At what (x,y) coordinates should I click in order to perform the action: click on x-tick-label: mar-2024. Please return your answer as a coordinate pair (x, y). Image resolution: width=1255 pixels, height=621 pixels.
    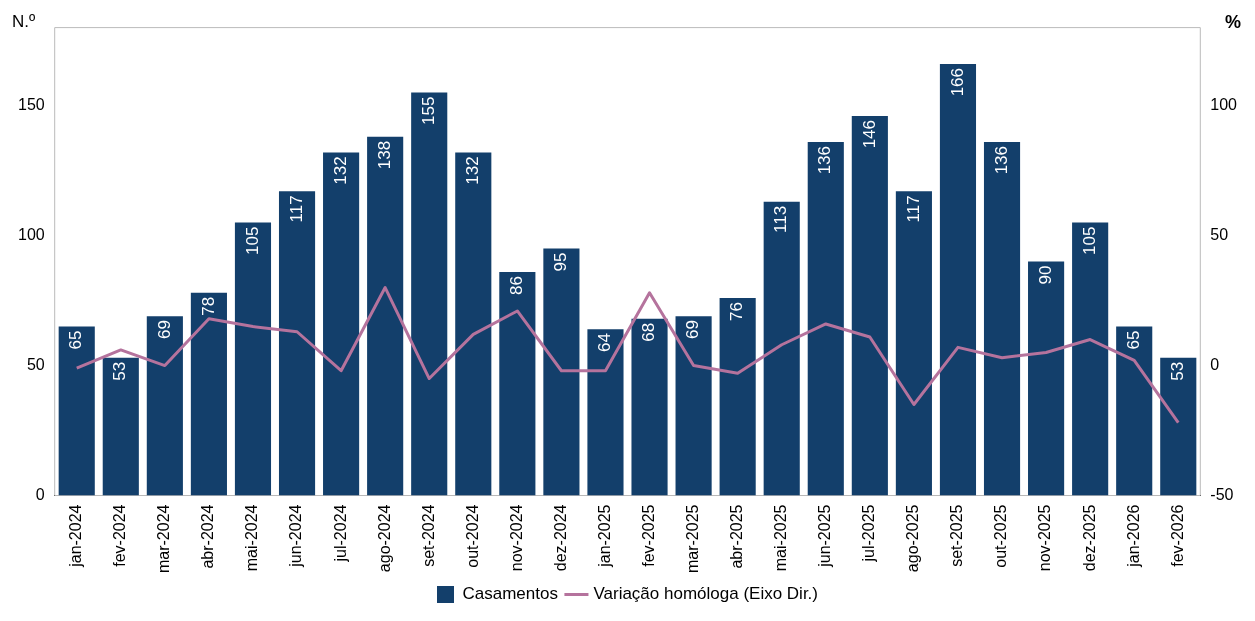
    Looking at the image, I should click on (164, 539).